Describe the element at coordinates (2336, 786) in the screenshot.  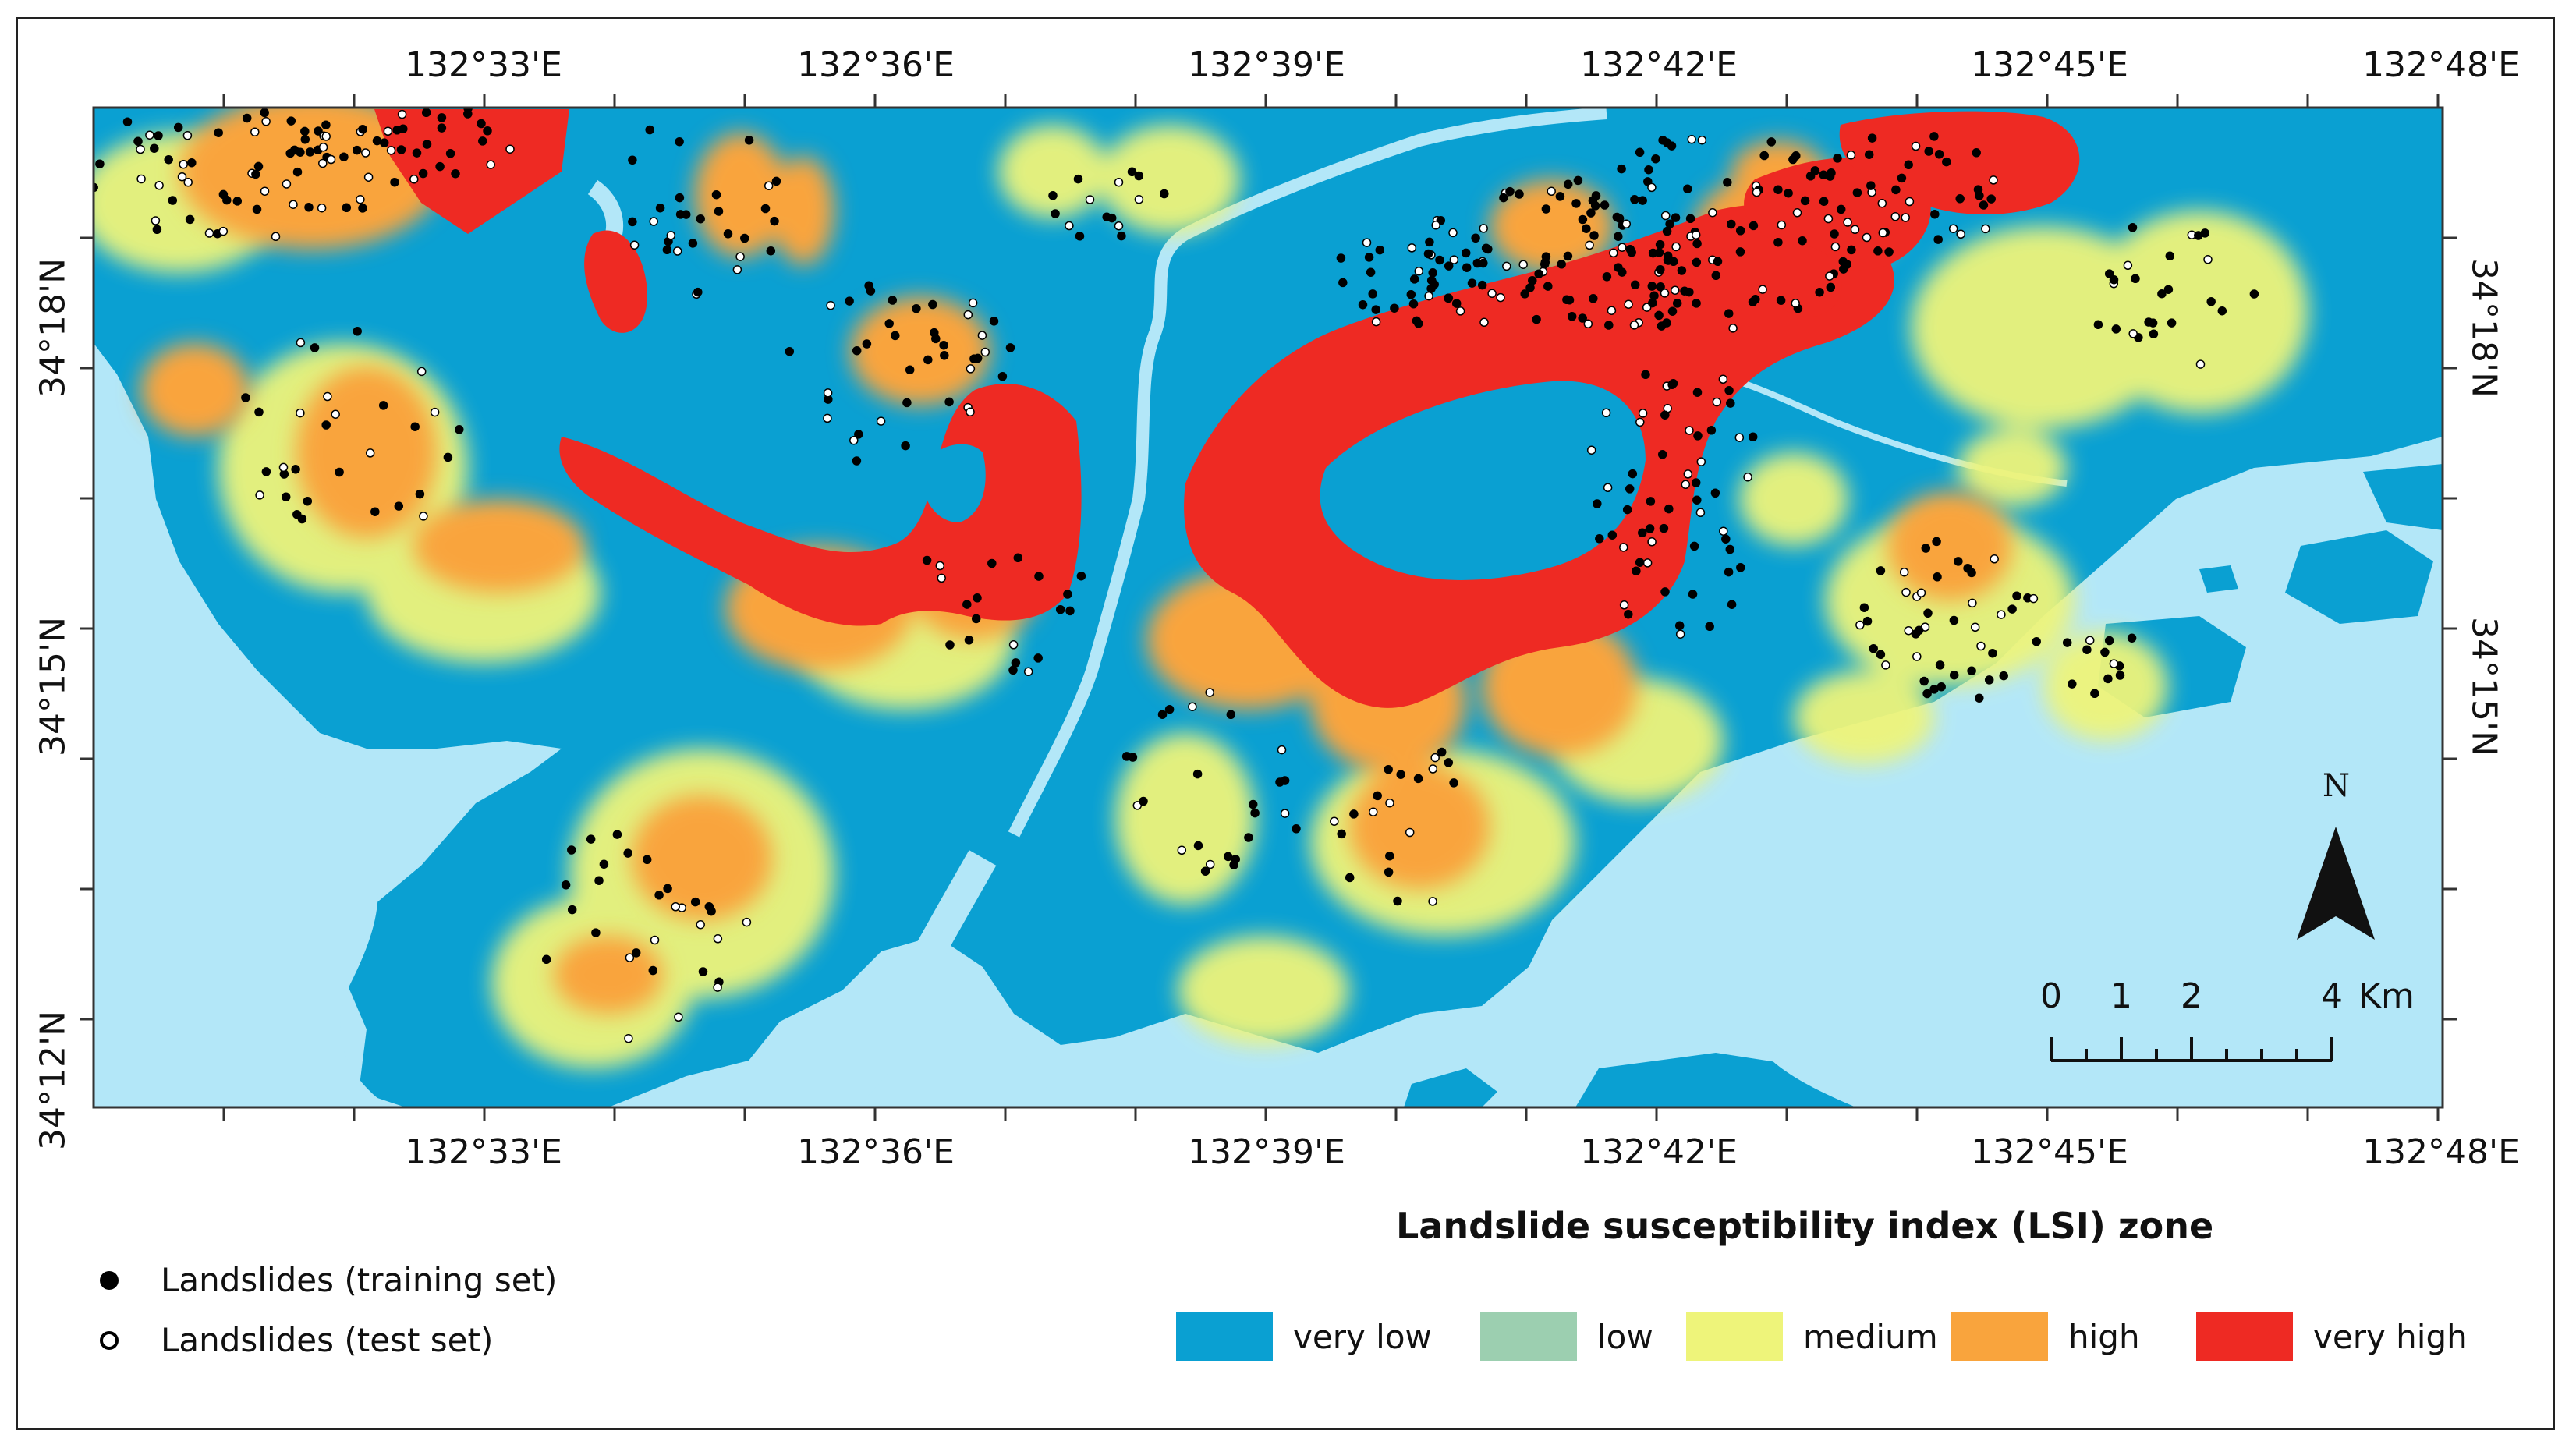
I see `north-label: N` at that location.